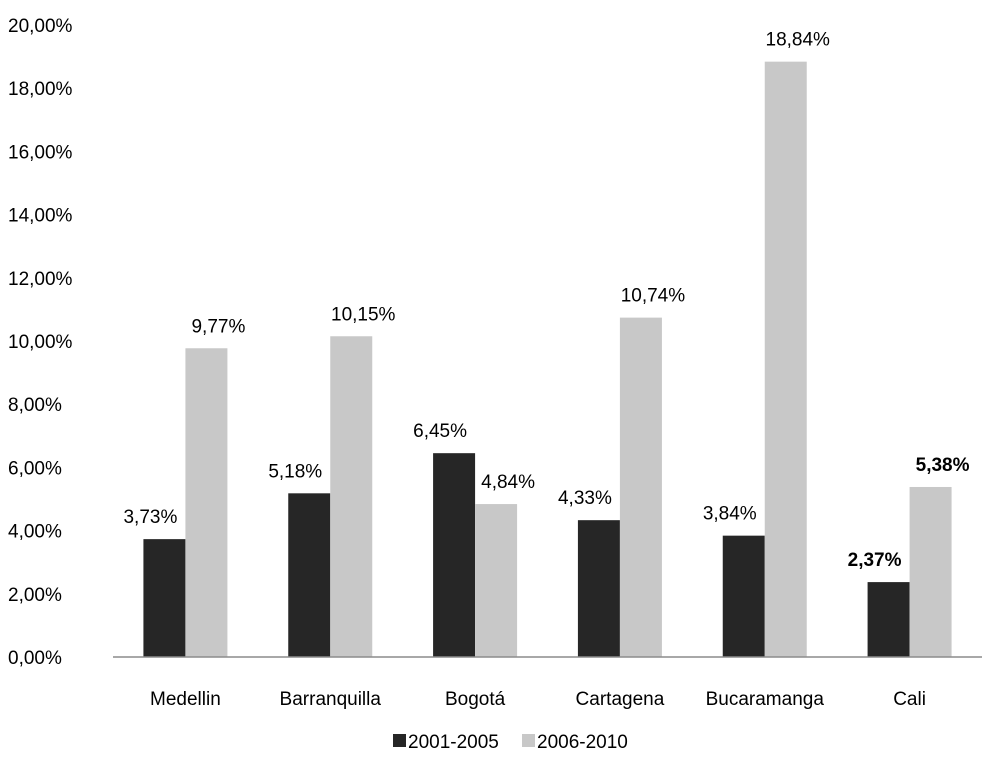  I want to click on bar-2006-2010-Barranquilla, so click(351, 496).